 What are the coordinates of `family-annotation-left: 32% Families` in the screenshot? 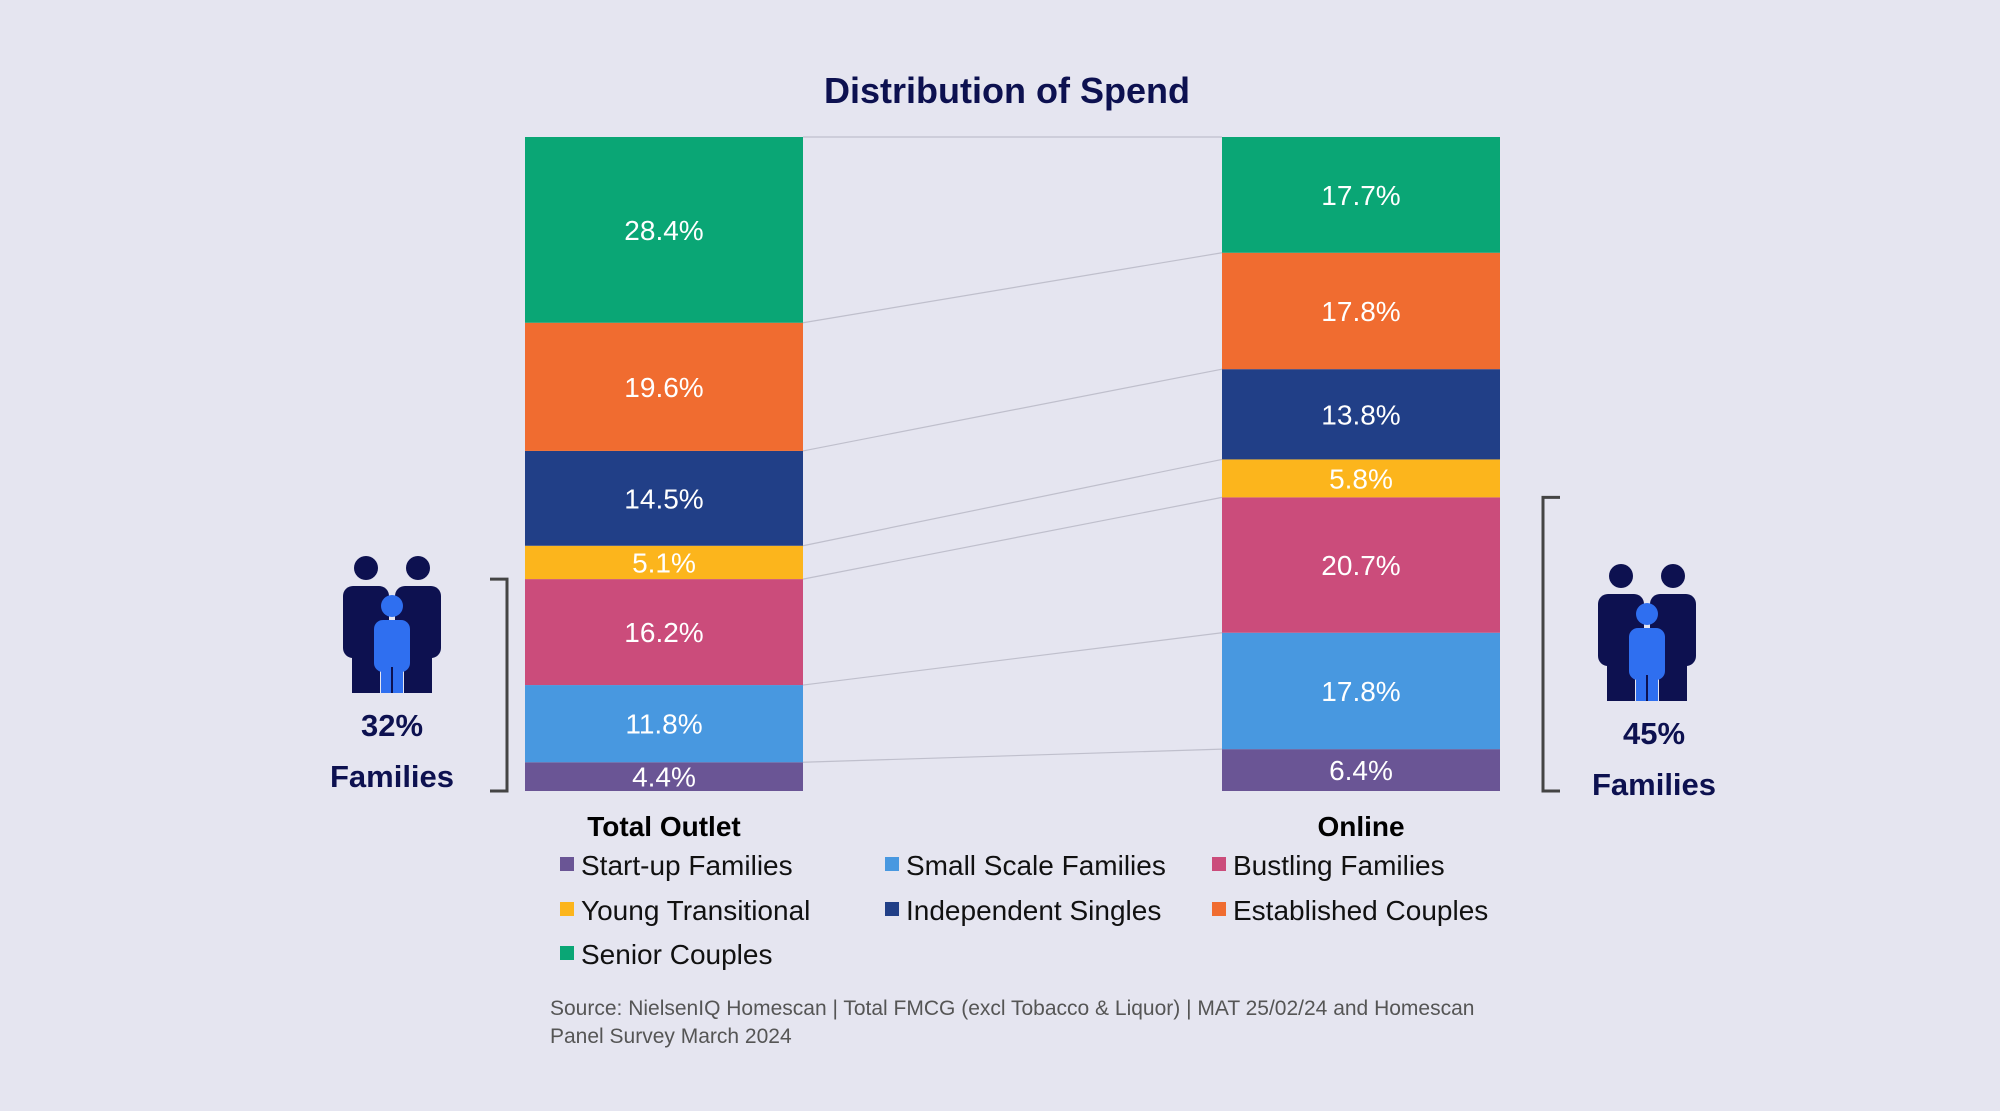 It's located at (419, 675).